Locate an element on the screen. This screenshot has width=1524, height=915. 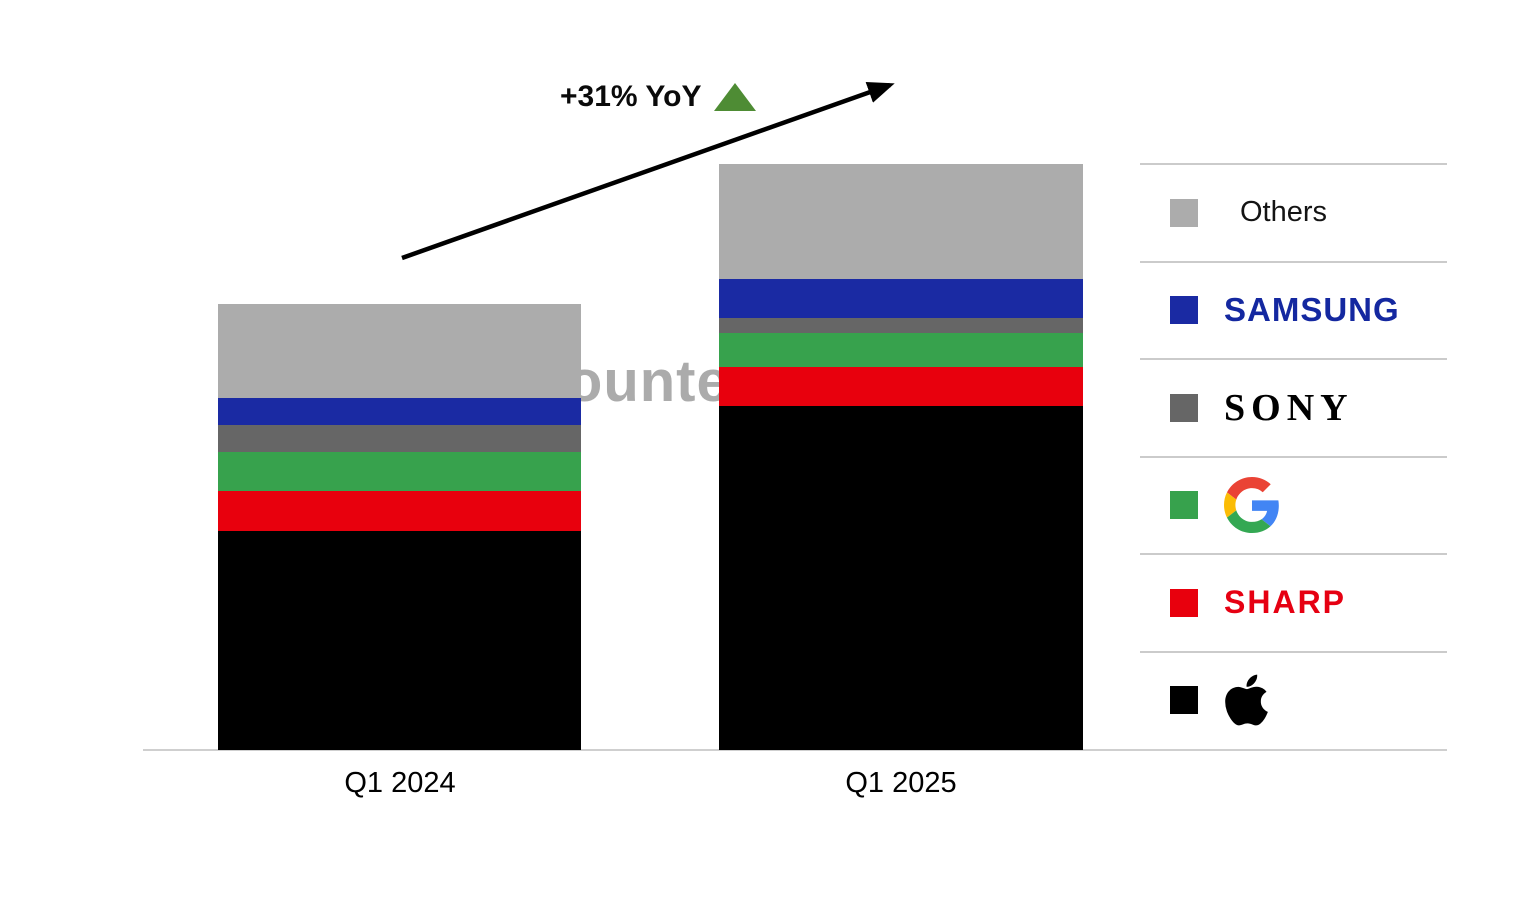
apple-icon is located at coordinates (1246, 700).